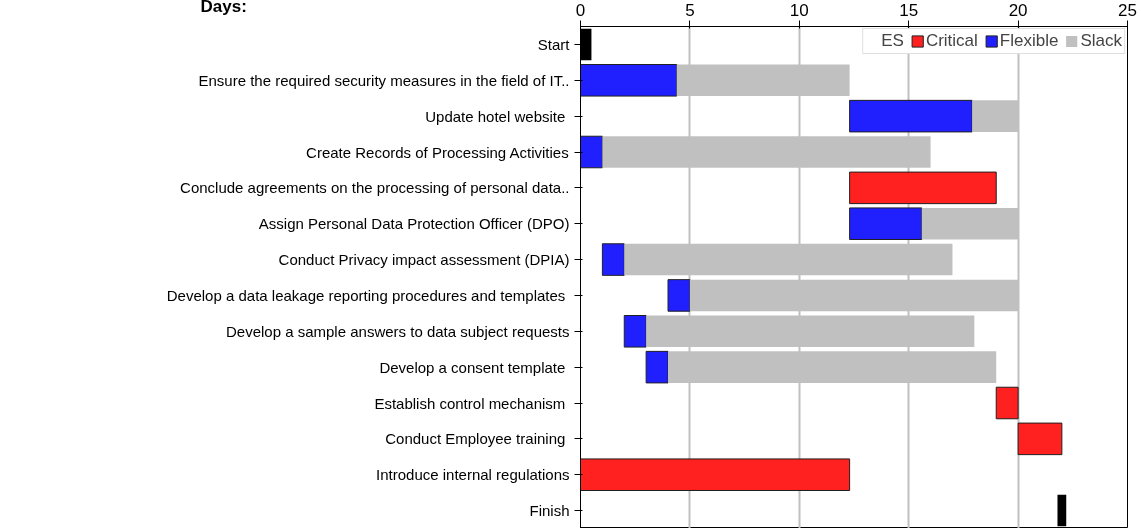  Describe the element at coordinates (1127, 10) in the screenshot. I see `x-tick-label: 25` at that location.